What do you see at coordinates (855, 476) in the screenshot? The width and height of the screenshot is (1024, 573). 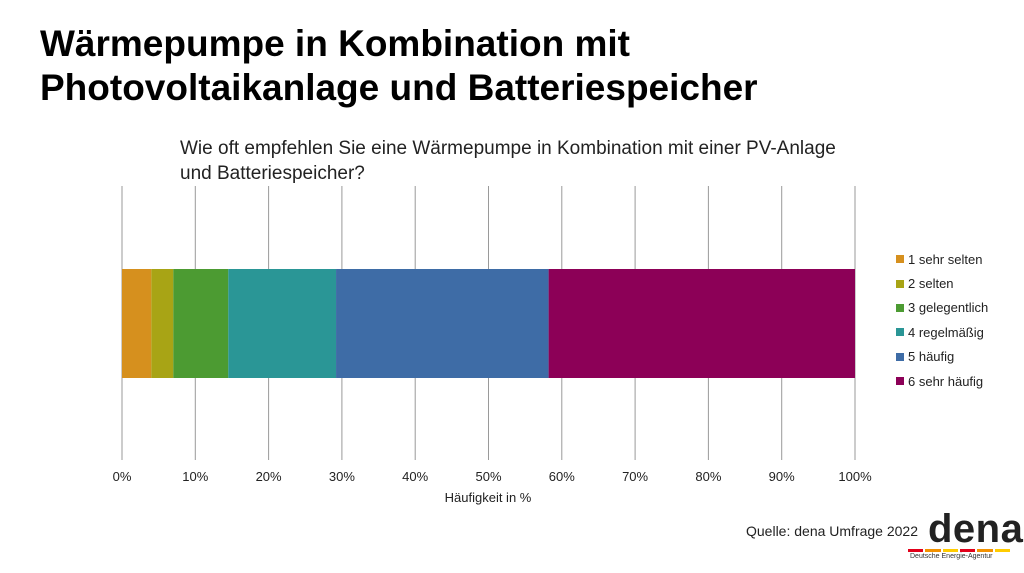 I see `x-tick-label: 100%` at bounding box center [855, 476].